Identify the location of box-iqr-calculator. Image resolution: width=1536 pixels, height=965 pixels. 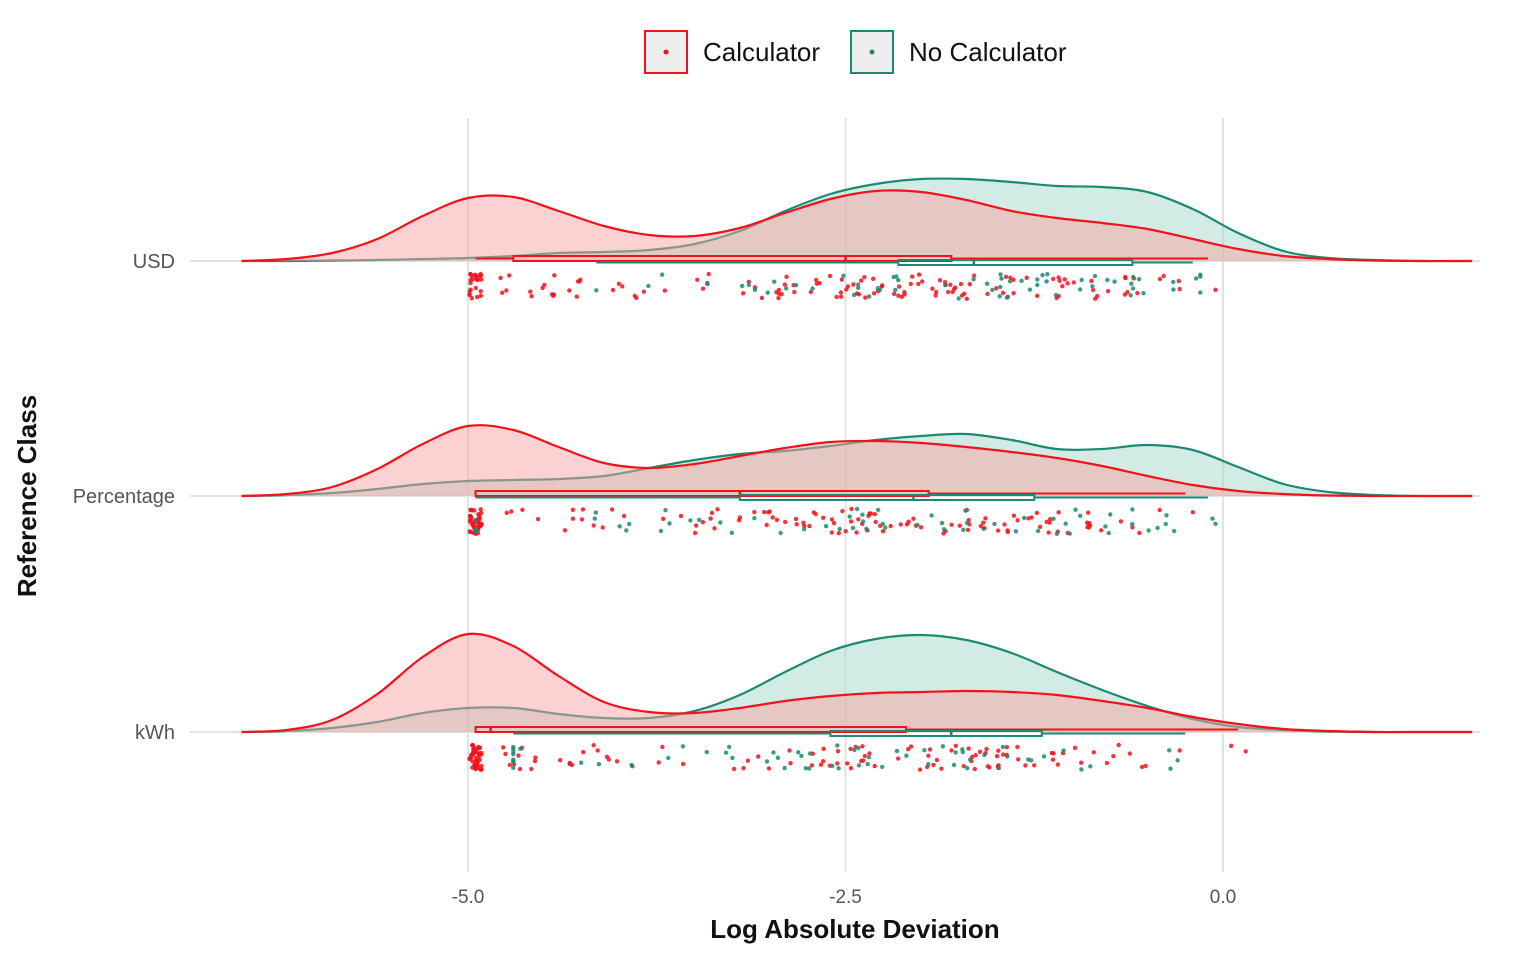
(702, 493).